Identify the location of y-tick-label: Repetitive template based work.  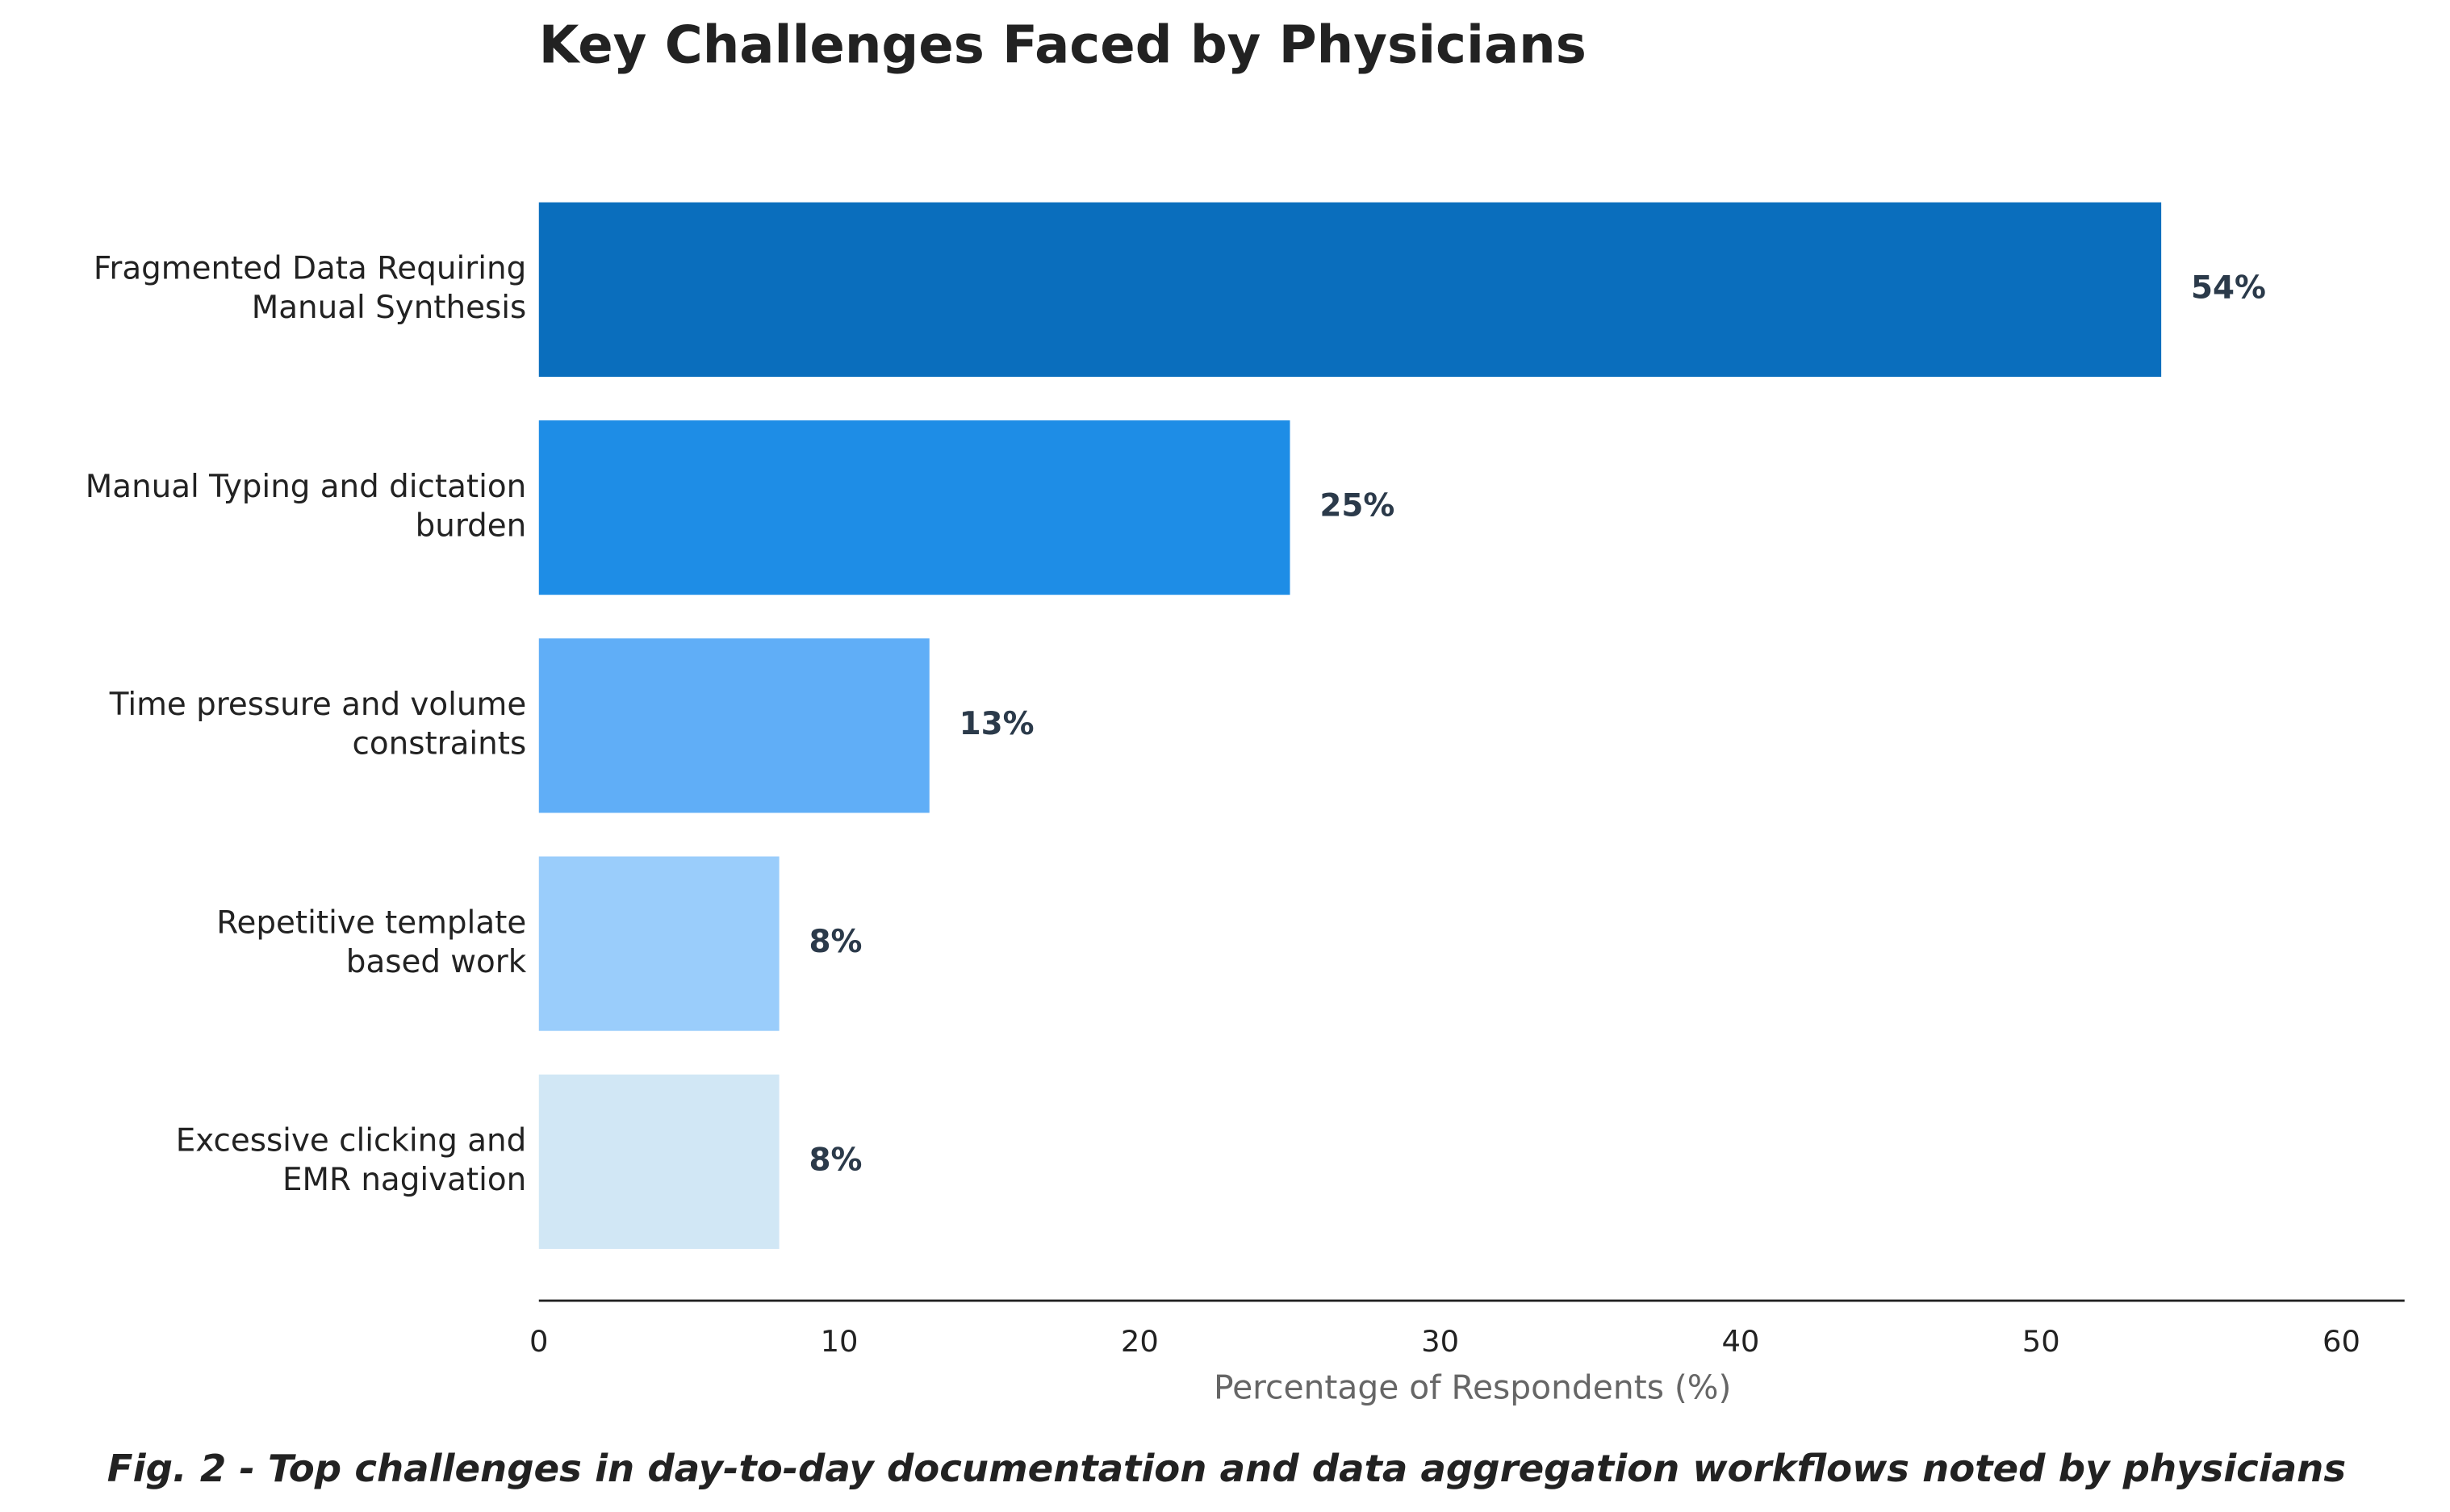
(371, 941).